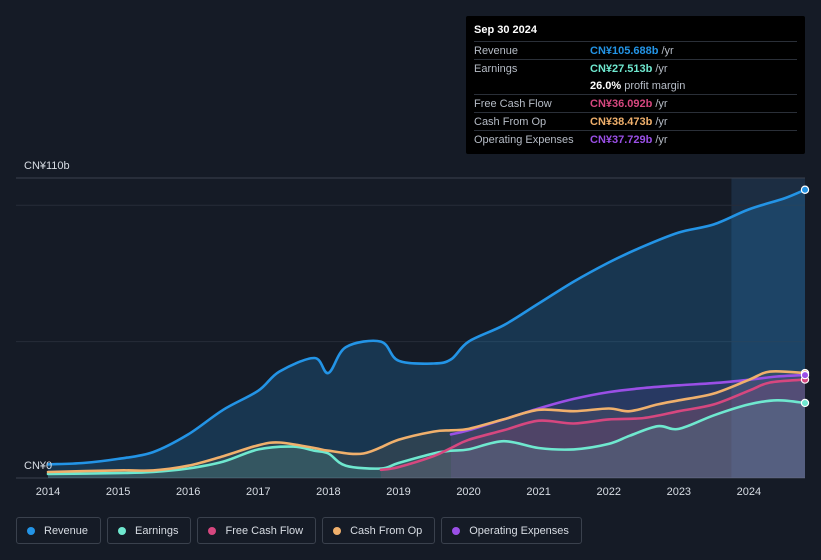  What do you see at coordinates (624, 50) in the screenshot?
I see `tooltip-value: CN¥105.688b` at bounding box center [624, 50].